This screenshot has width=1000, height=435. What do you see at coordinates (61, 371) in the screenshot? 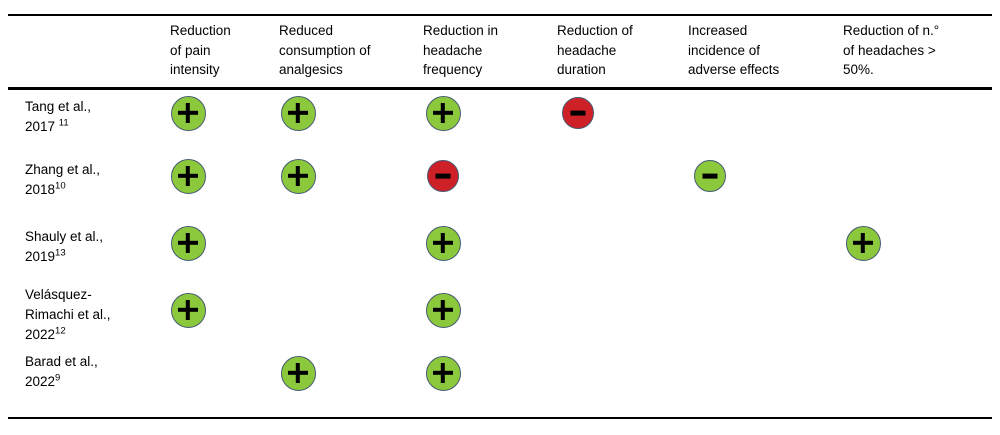
I see `study-label: Barad et al., 20229` at bounding box center [61, 371].